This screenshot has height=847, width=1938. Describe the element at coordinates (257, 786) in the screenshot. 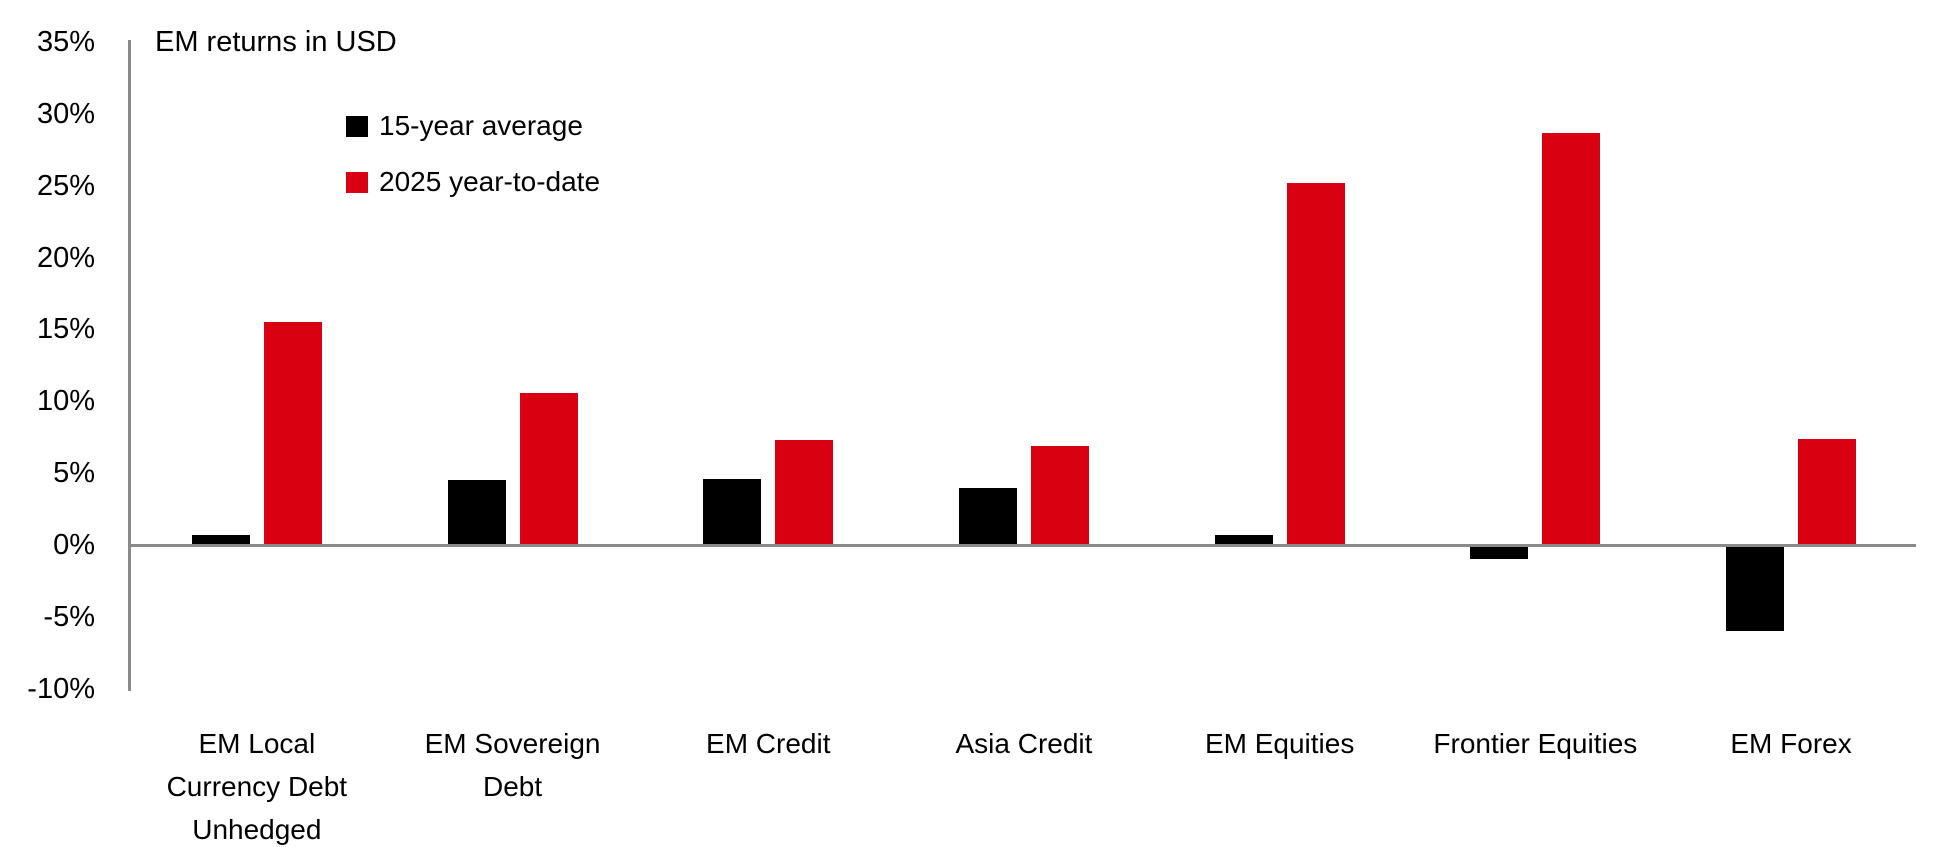

I see `category-label: EM Local Currency Debt Unhedged` at that location.